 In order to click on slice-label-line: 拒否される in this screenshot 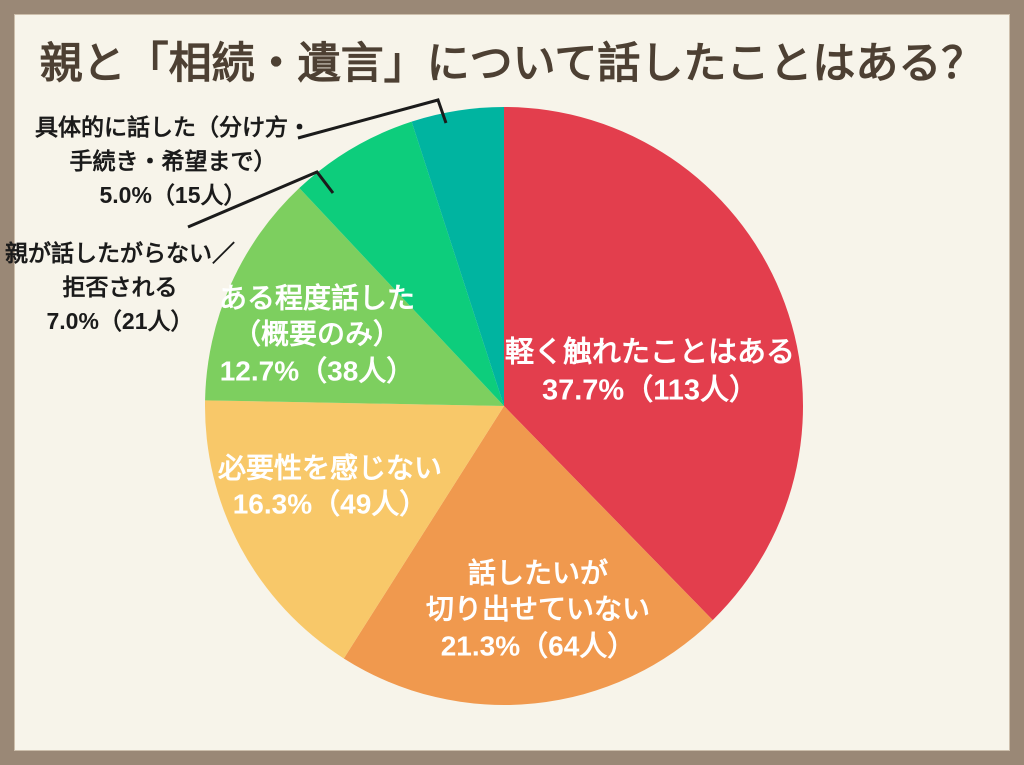, I will do `click(120, 287)`.